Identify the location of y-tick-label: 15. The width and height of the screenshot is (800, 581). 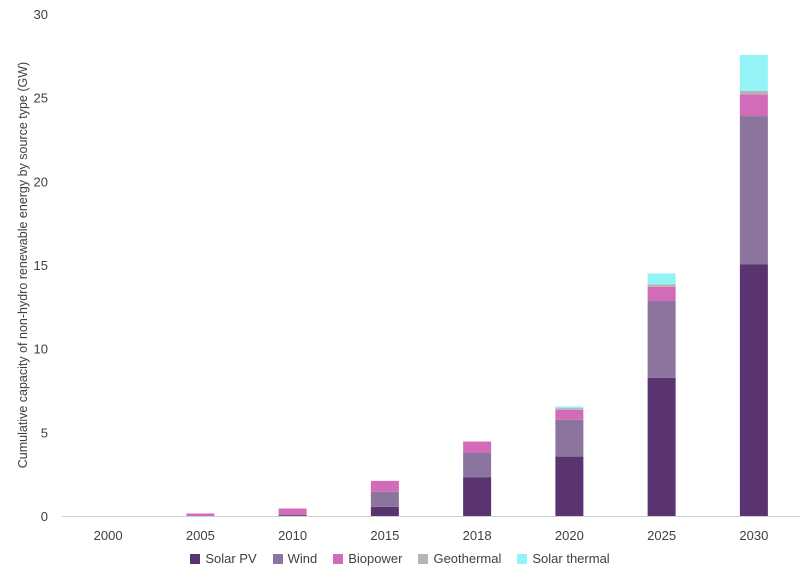
(41, 265).